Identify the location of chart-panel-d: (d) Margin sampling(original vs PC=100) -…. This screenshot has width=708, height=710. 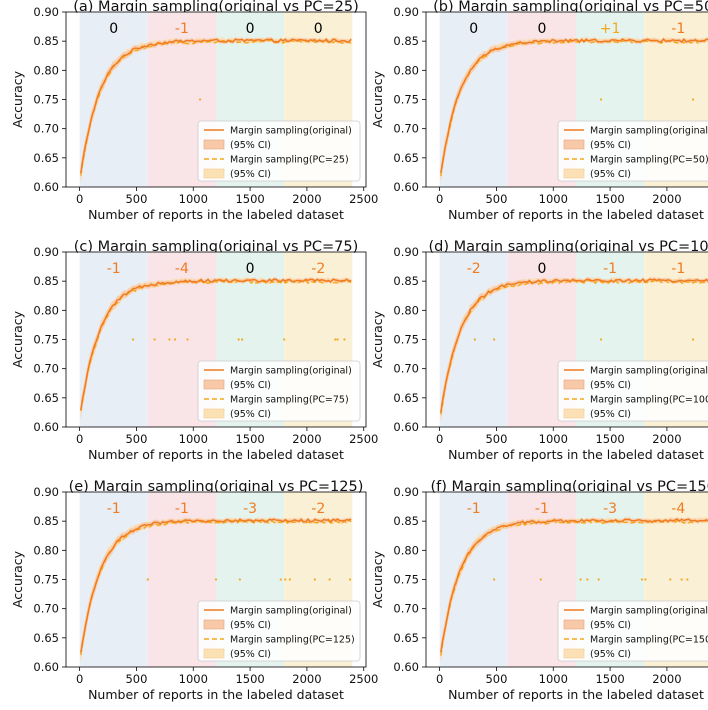
(539, 350).